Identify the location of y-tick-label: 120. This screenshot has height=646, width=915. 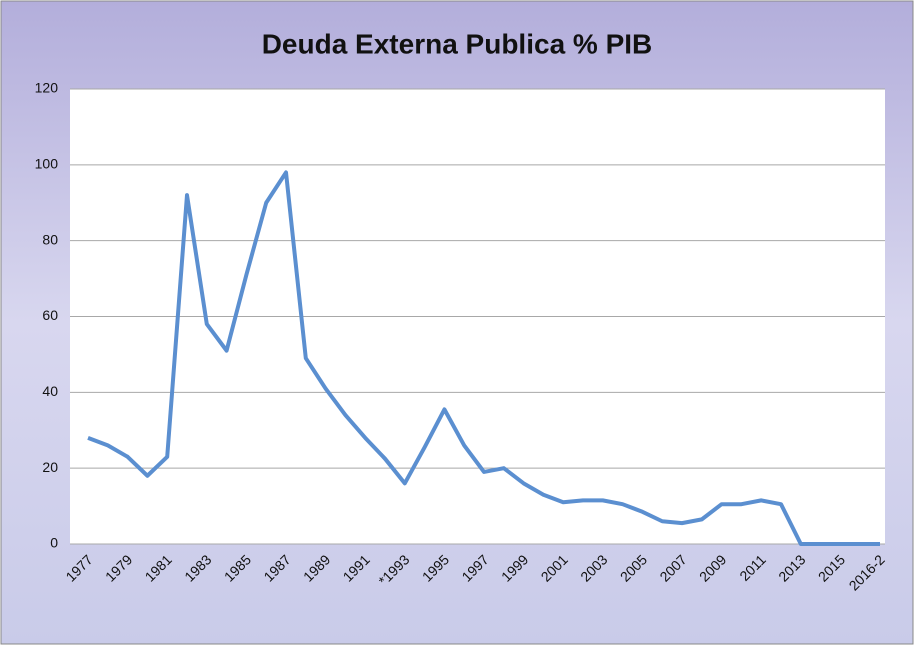
(47, 88).